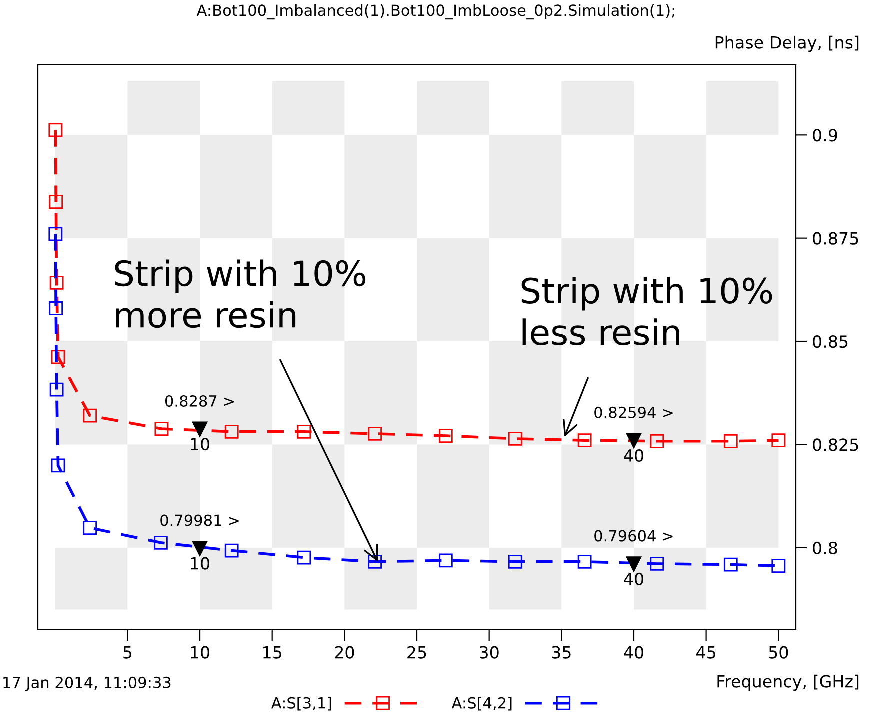  Describe the element at coordinates (561, 652) in the screenshot. I see `x-tick-label: 35` at that location.